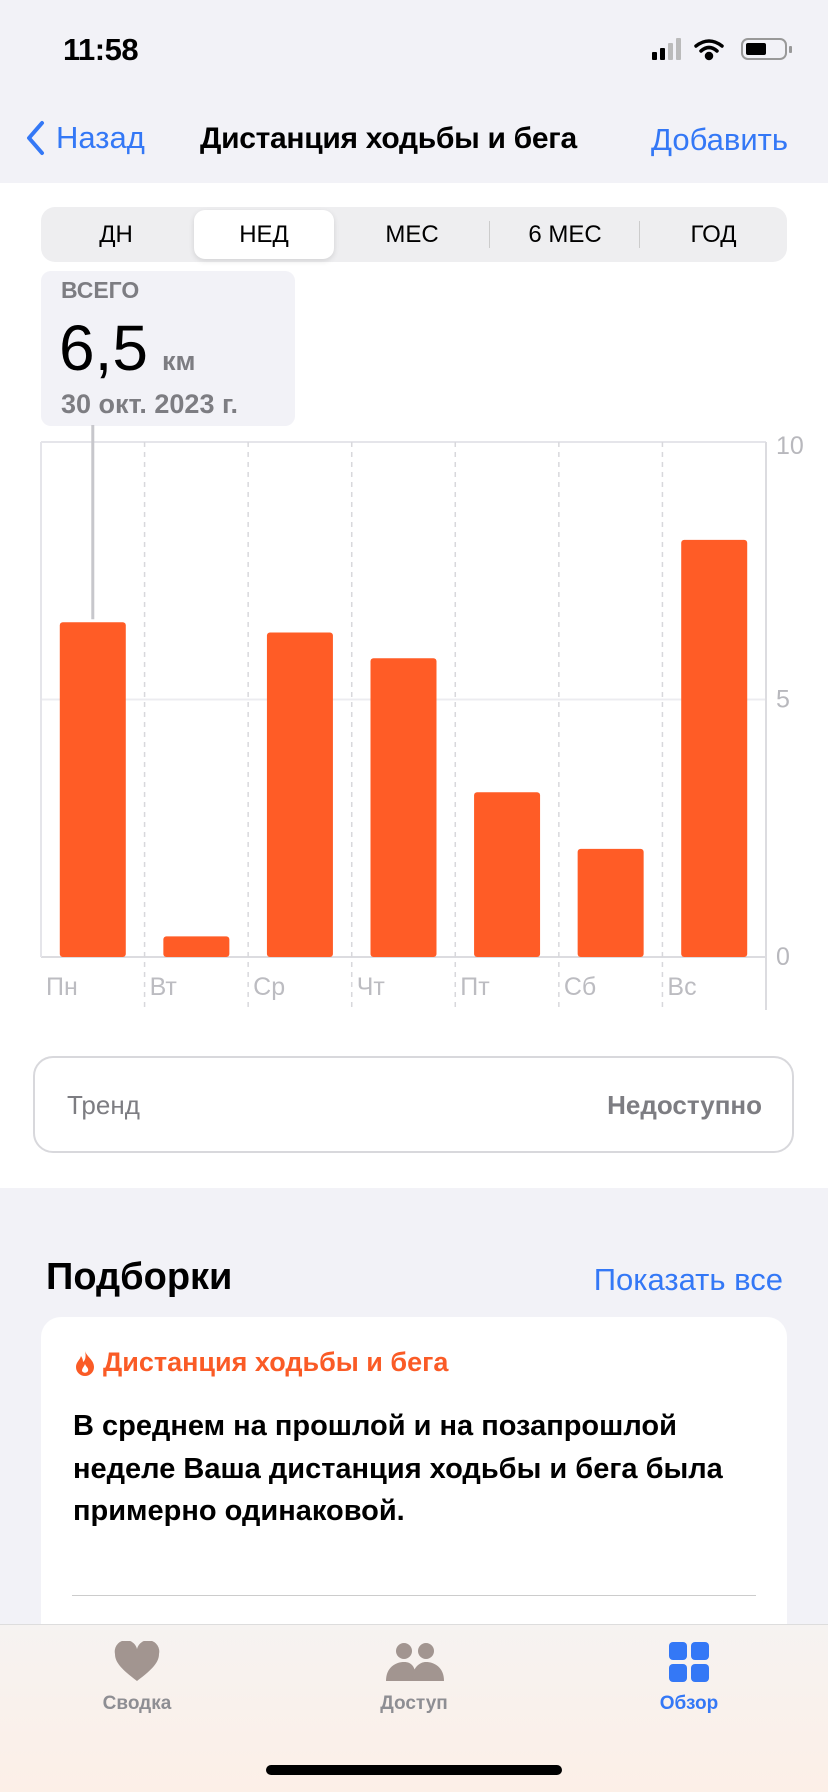 Image resolution: width=828 pixels, height=1792 pixels. I want to click on tab-bar: Сводка Доступ Обзор, so click(414, 1708).